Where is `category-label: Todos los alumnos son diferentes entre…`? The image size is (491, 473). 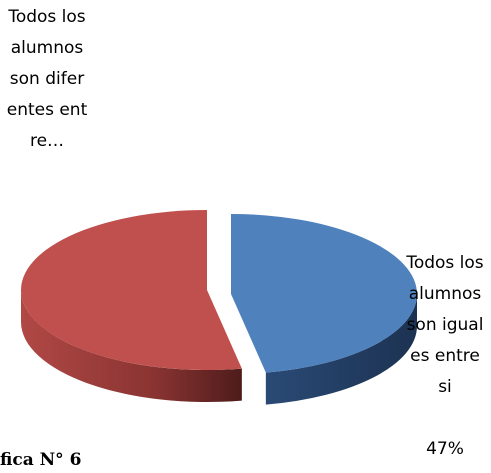
category-label: Todos los alumnos son diferentes entre… is located at coordinates (47, 79).